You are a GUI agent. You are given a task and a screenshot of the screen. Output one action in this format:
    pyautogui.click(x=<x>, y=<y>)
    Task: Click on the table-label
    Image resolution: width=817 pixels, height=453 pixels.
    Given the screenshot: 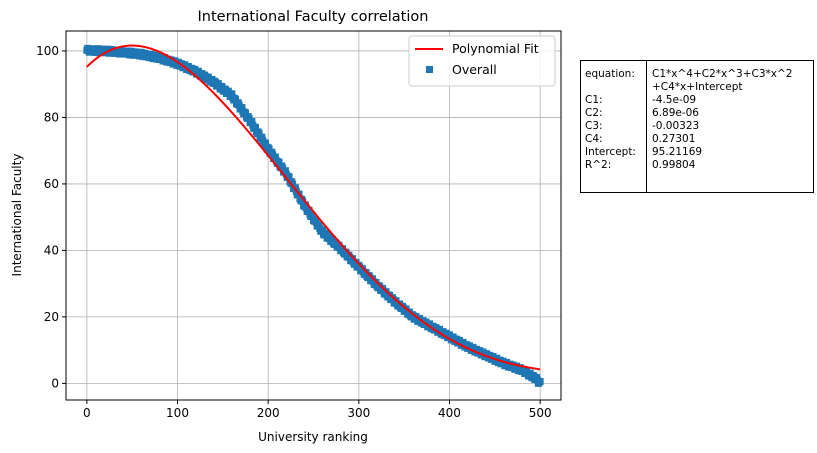 What is the action you would take?
    pyautogui.click(x=615, y=87)
    